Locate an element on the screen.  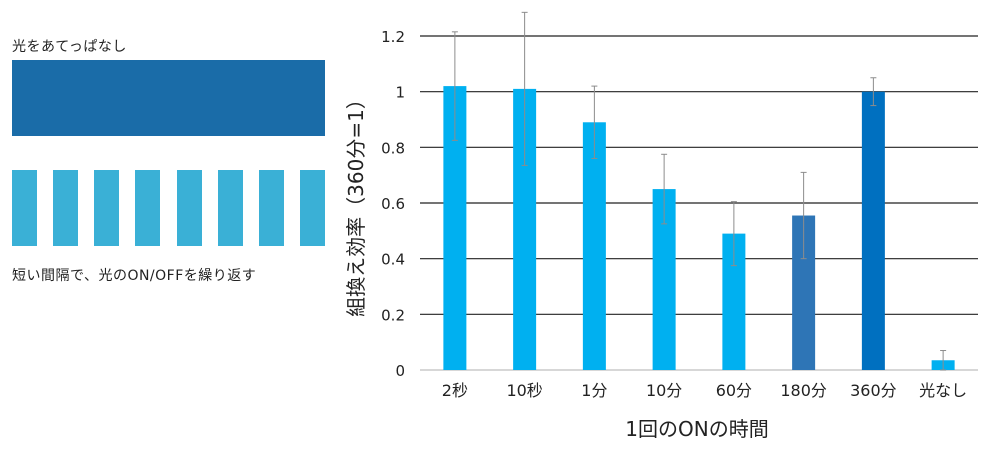
legend-continuous-label: 光をあてっぱなし is located at coordinates (69, 47).